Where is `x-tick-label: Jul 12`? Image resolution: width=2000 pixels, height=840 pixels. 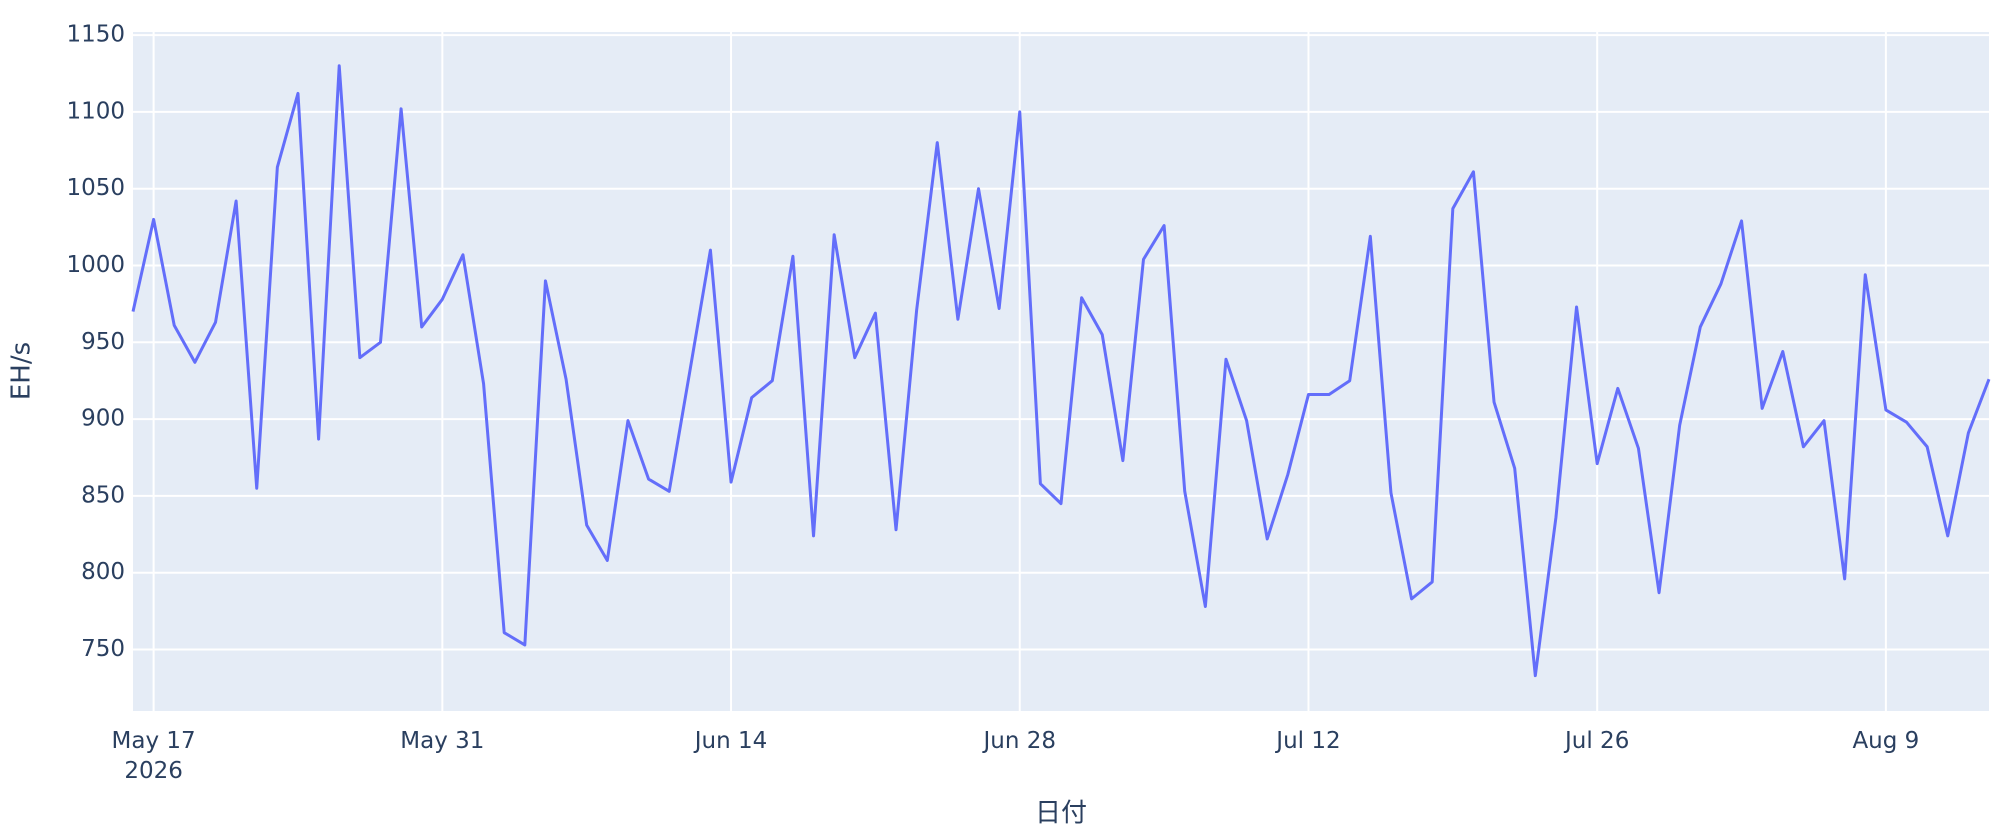
x-tick-label: Jul 12 is located at coordinates (1308, 741).